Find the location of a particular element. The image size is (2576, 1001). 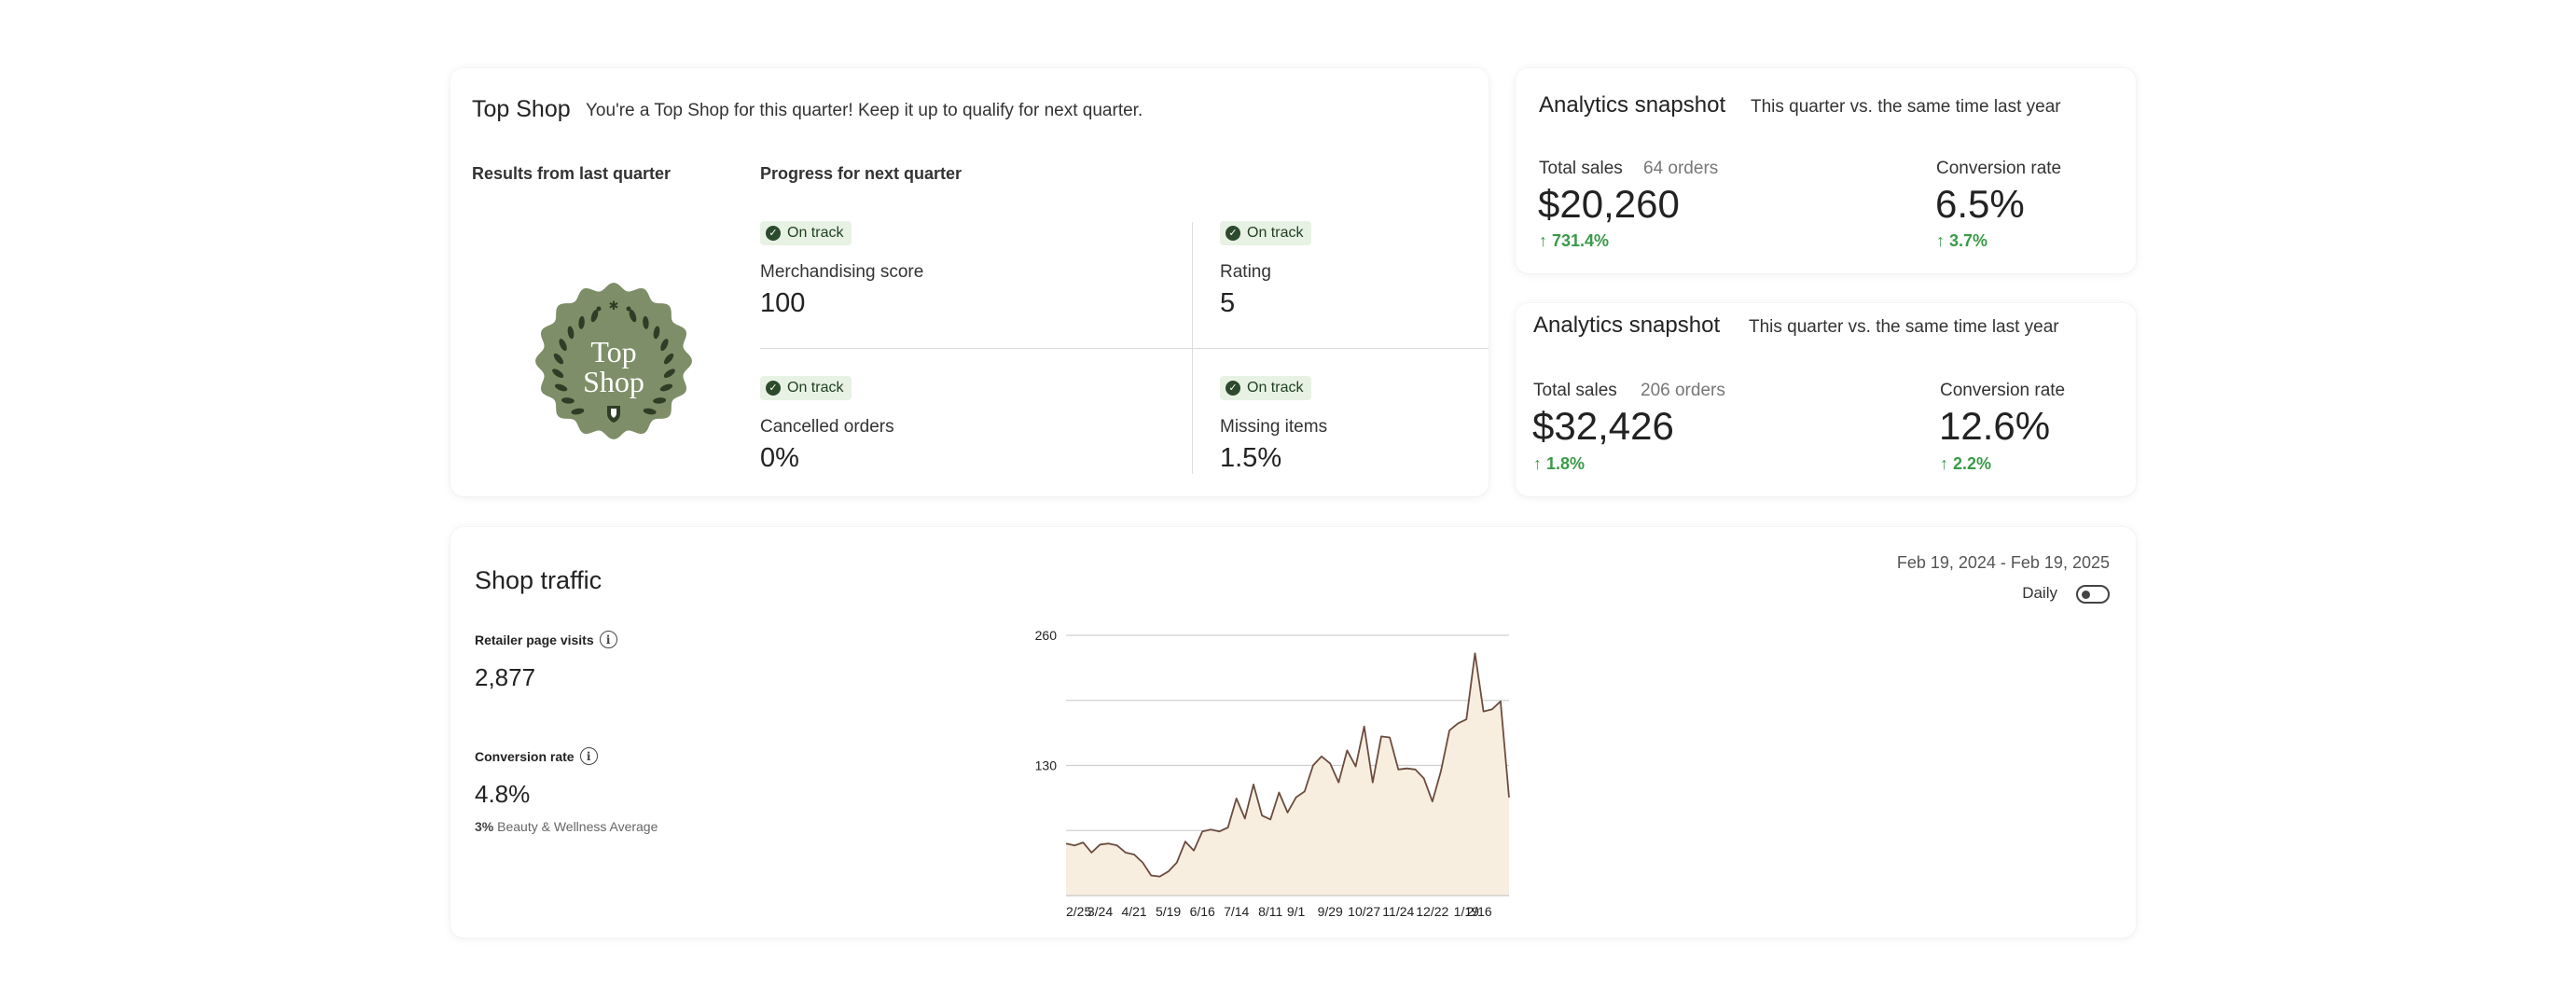

x-tick-label: 4/21 is located at coordinates (1133, 911).